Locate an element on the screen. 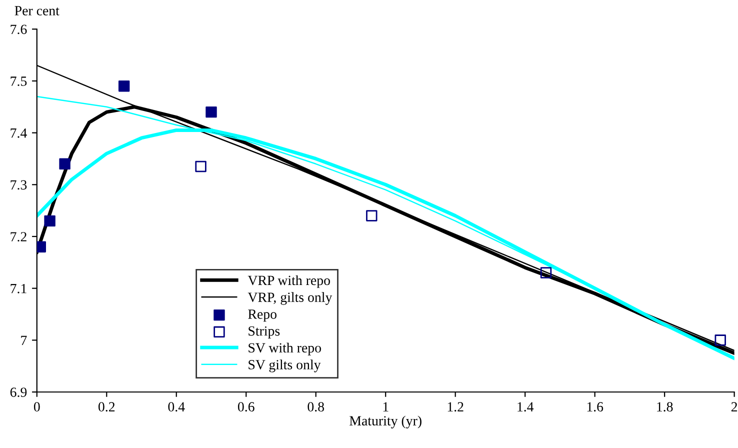 Image resolution: width=738 pixels, height=448 pixels. y-tick-label: 7.1 is located at coordinates (18, 289).